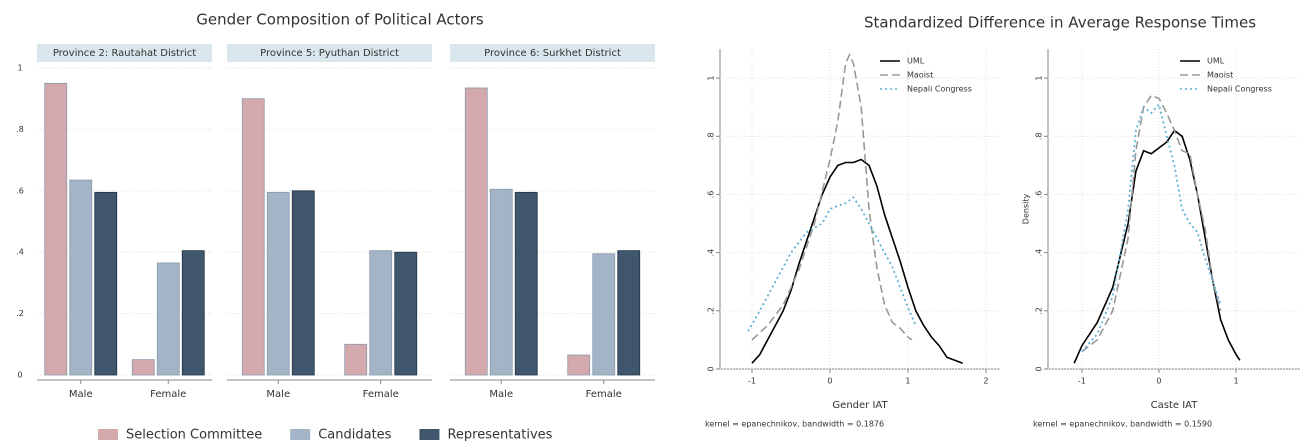 This screenshot has height=441, width=1308. What do you see at coordinates (1026, 209) in the screenshot?
I see `y-axis-label: Density` at bounding box center [1026, 209].